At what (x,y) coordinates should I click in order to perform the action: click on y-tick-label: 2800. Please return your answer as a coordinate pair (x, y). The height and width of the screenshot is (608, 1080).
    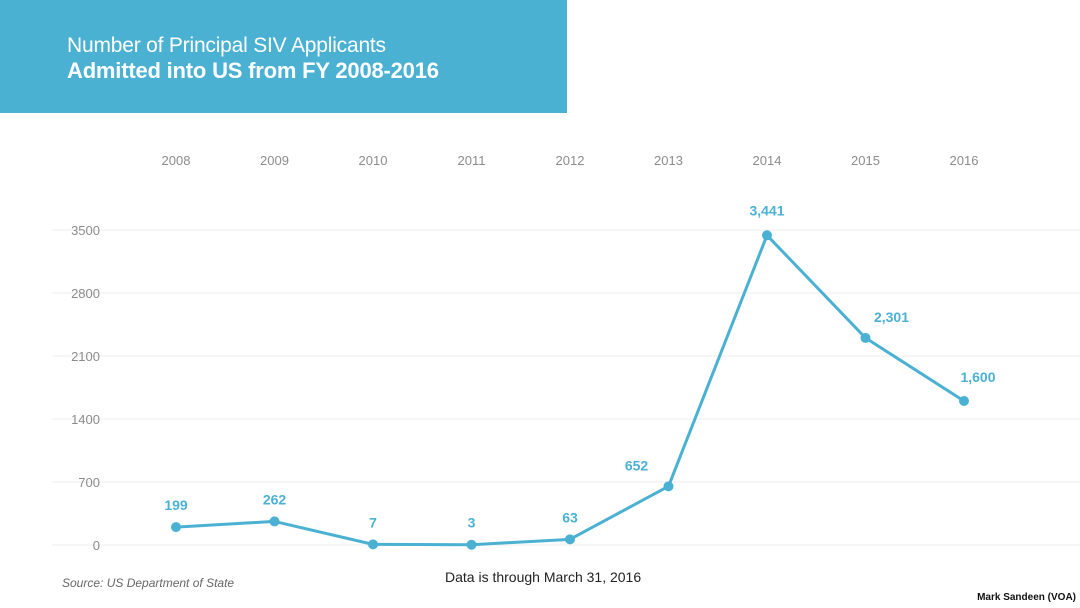
    Looking at the image, I should click on (85, 293).